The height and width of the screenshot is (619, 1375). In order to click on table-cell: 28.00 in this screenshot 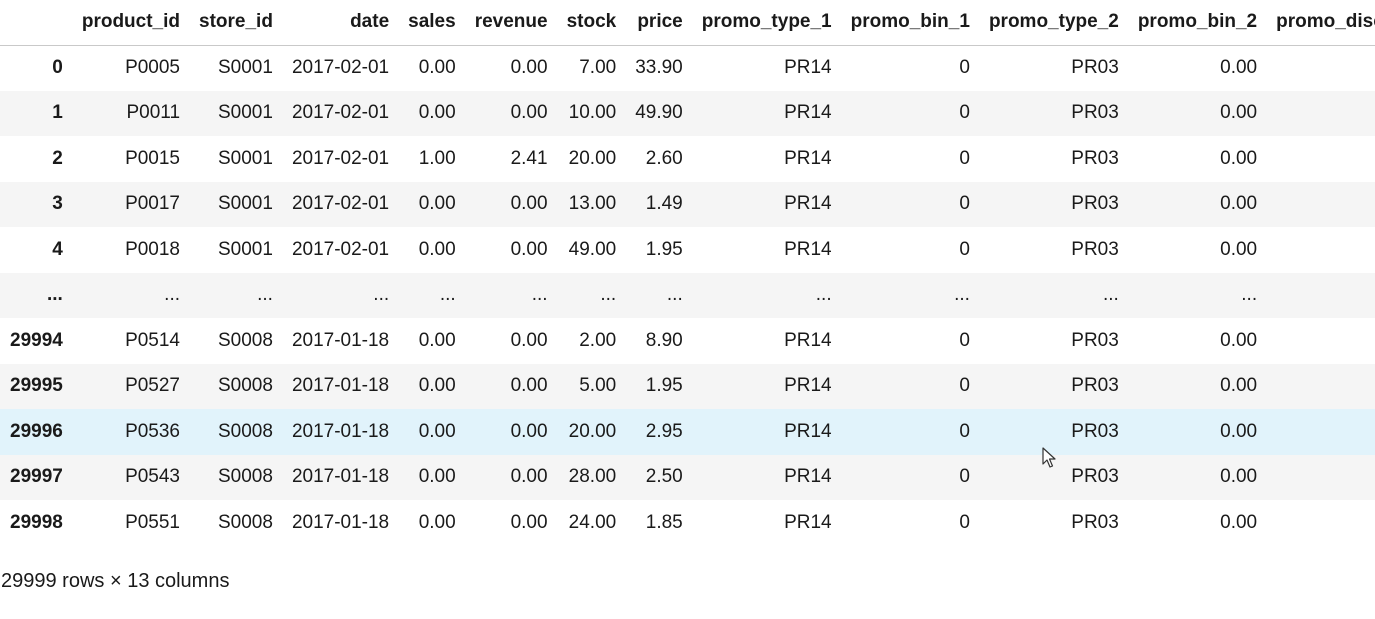, I will do `click(592, 477)`.